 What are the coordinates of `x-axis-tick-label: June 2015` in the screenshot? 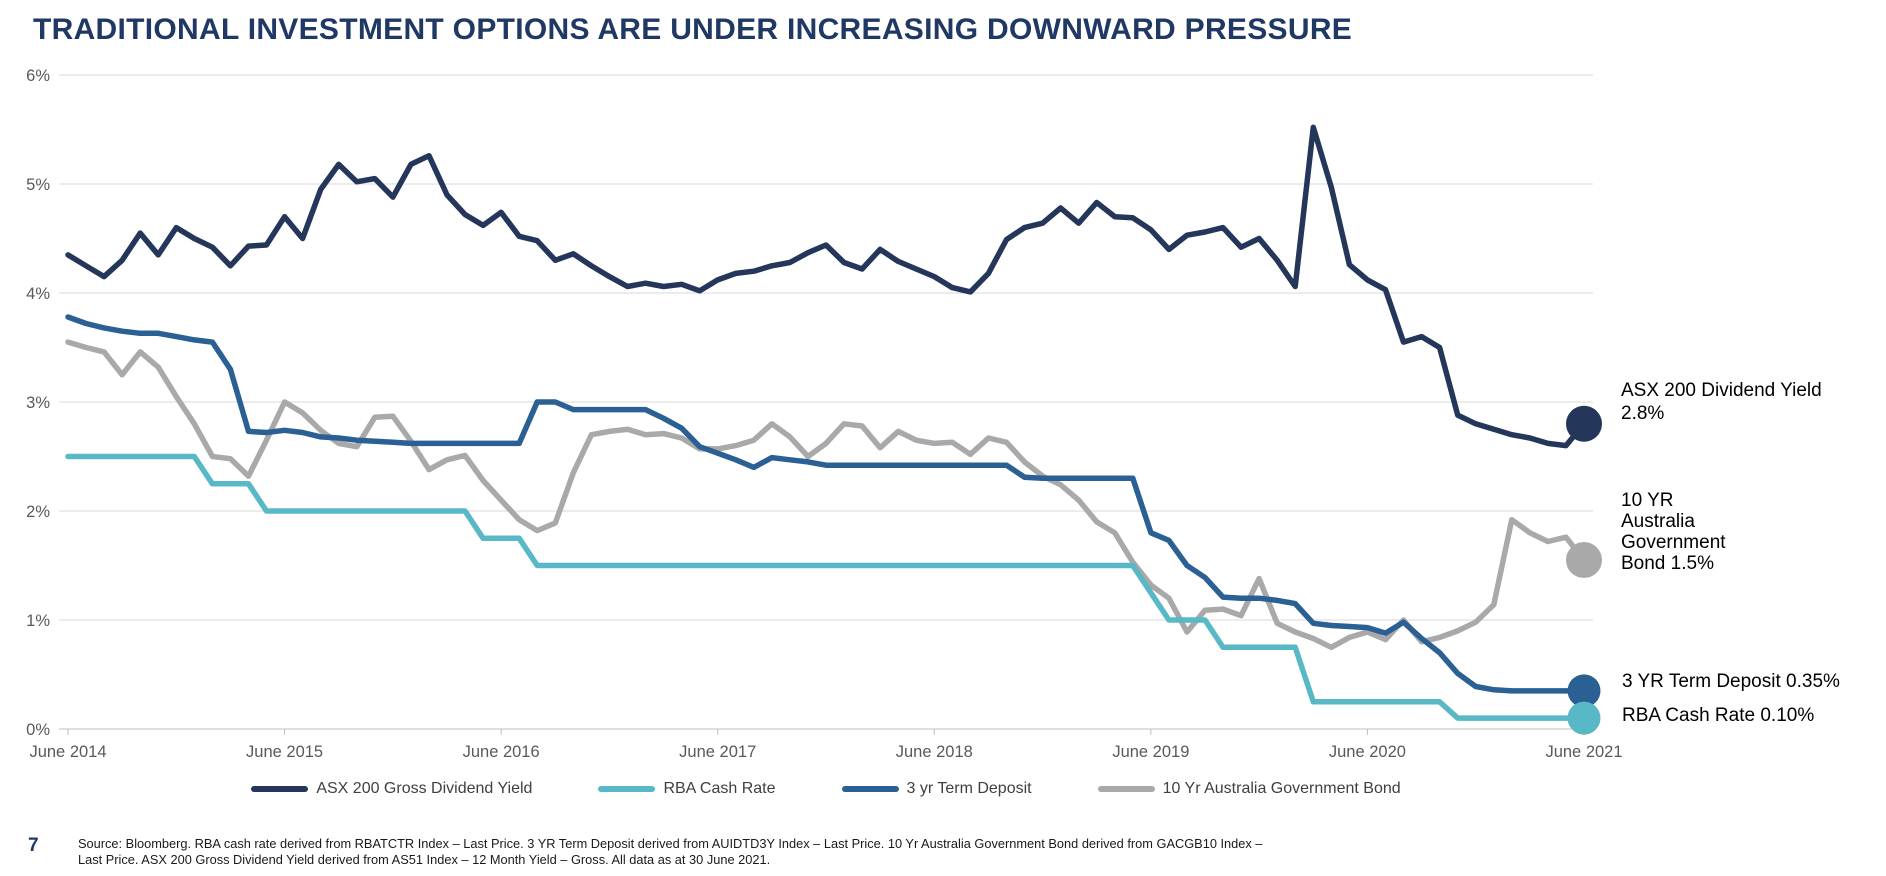 It's located at (284, 752).